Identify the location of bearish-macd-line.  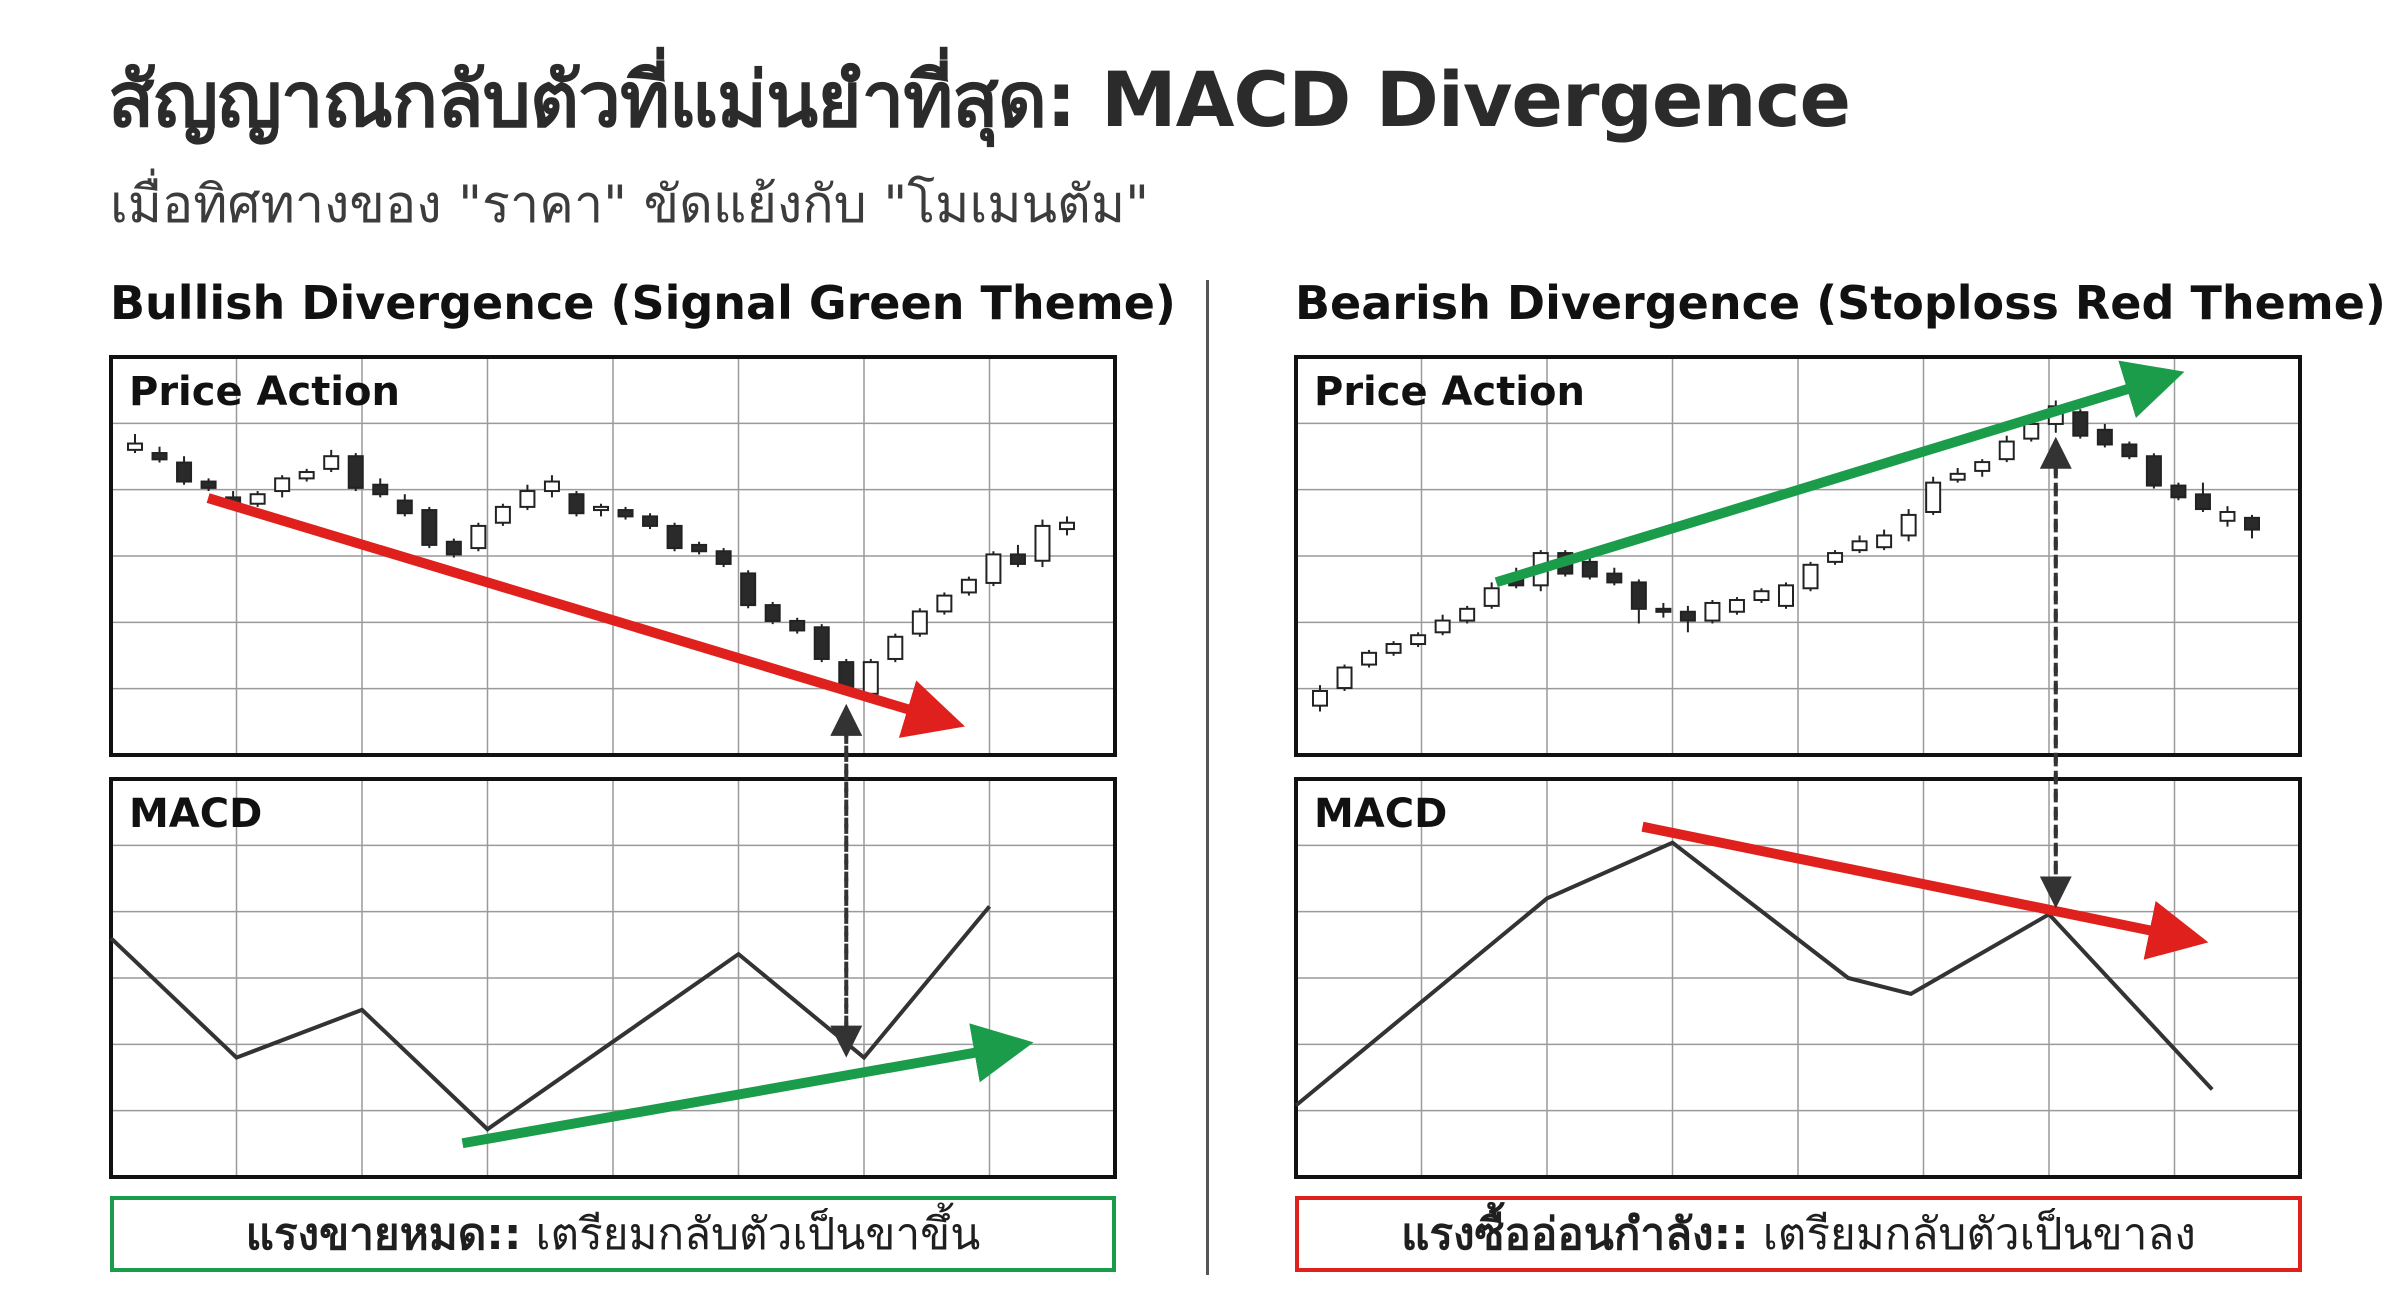
(1754, 973).